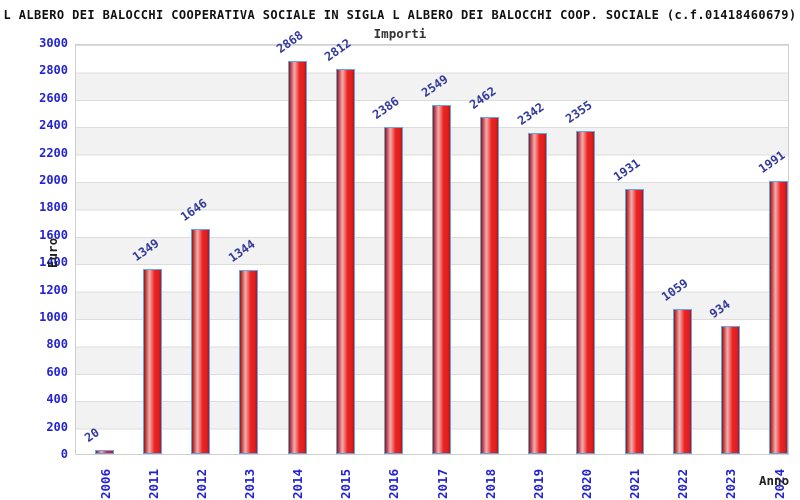 The image size is (800, 500). I want to click on bar-value-label: 1991, so click(771, 162).